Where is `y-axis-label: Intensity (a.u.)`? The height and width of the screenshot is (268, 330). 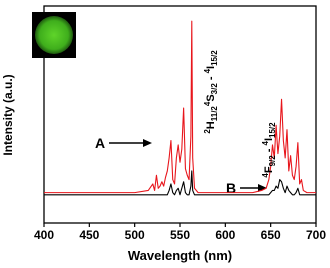 y-axis-label: Intensity (a.u.) is located at coordinates (8, 114).